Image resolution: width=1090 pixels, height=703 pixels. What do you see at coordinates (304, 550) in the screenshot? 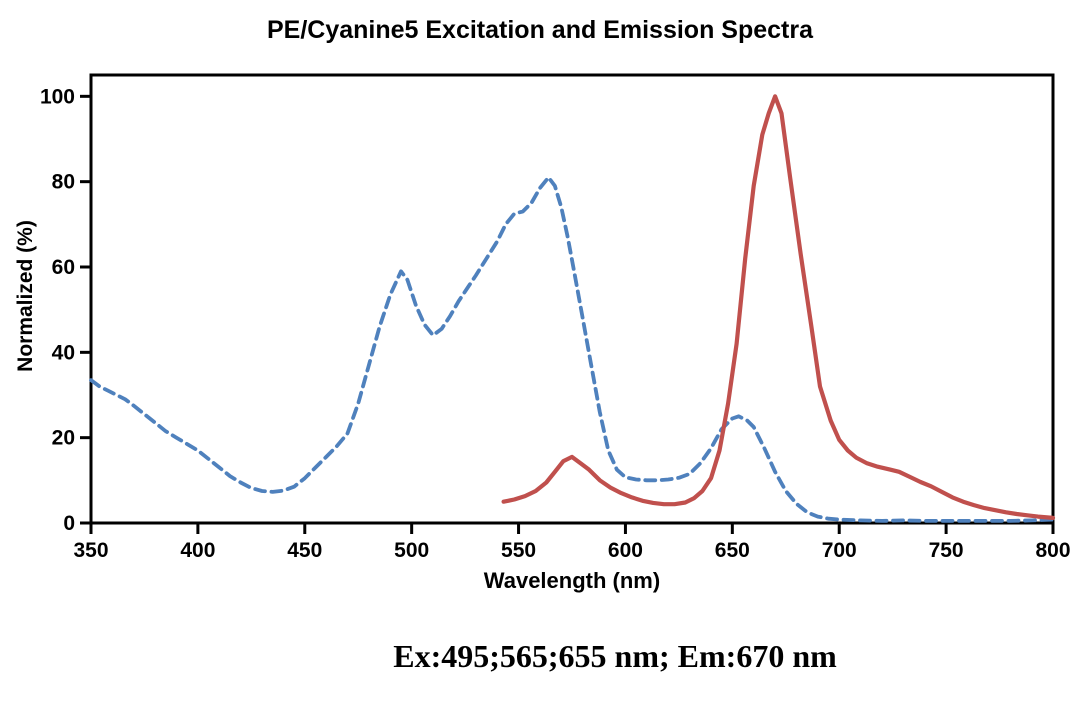
I see `x-tick-label: 450` at bounding box center [304, 550].